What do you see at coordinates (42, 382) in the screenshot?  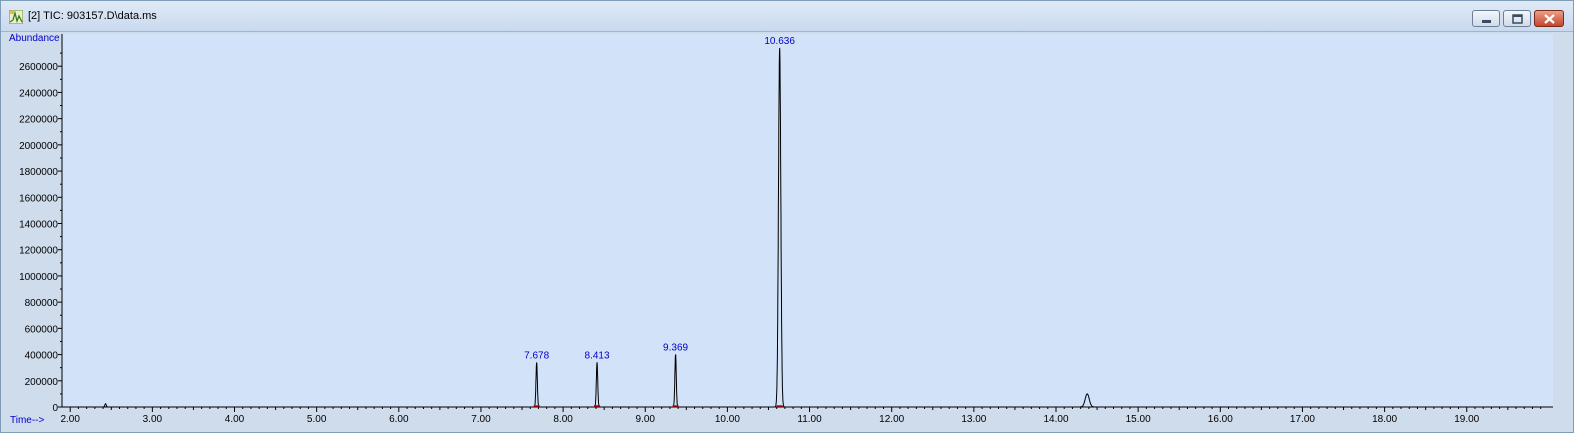 I see `y-tick-label: 200000` at bounding box center [42, 382].